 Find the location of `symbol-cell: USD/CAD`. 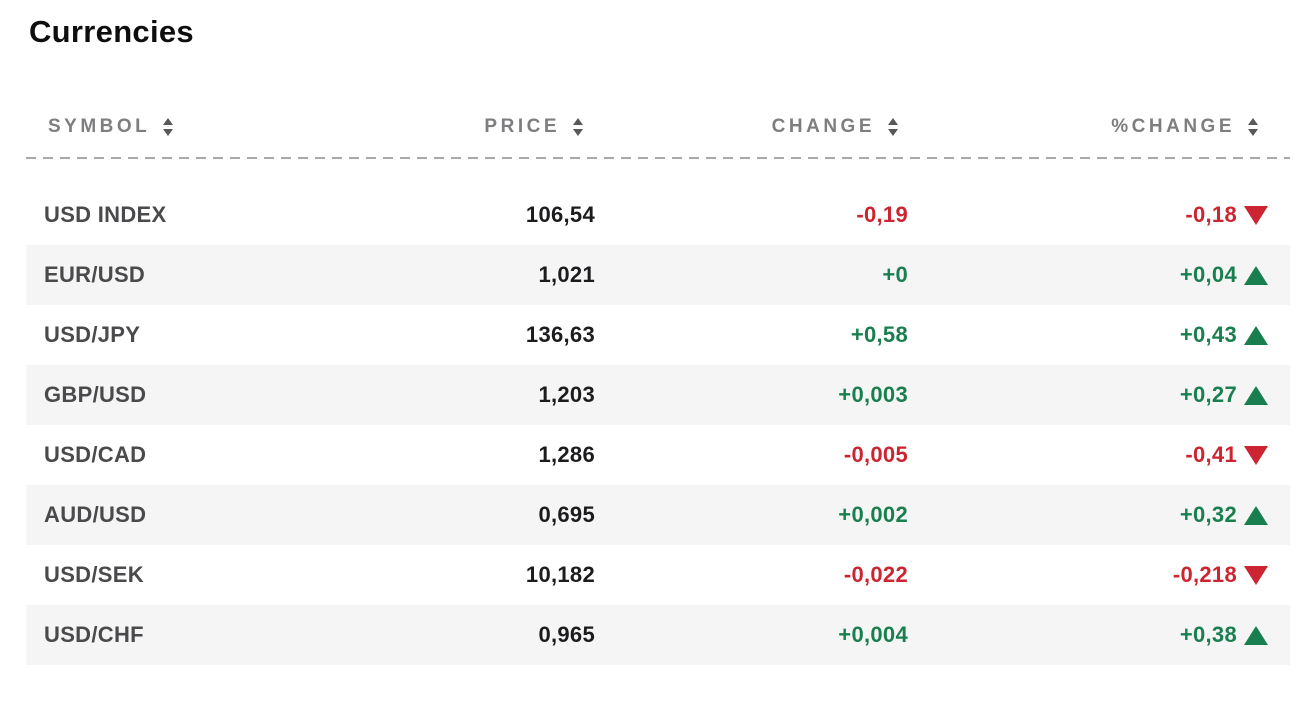

symbol-cell: USD/CAD is located at coordinates (95, 454).